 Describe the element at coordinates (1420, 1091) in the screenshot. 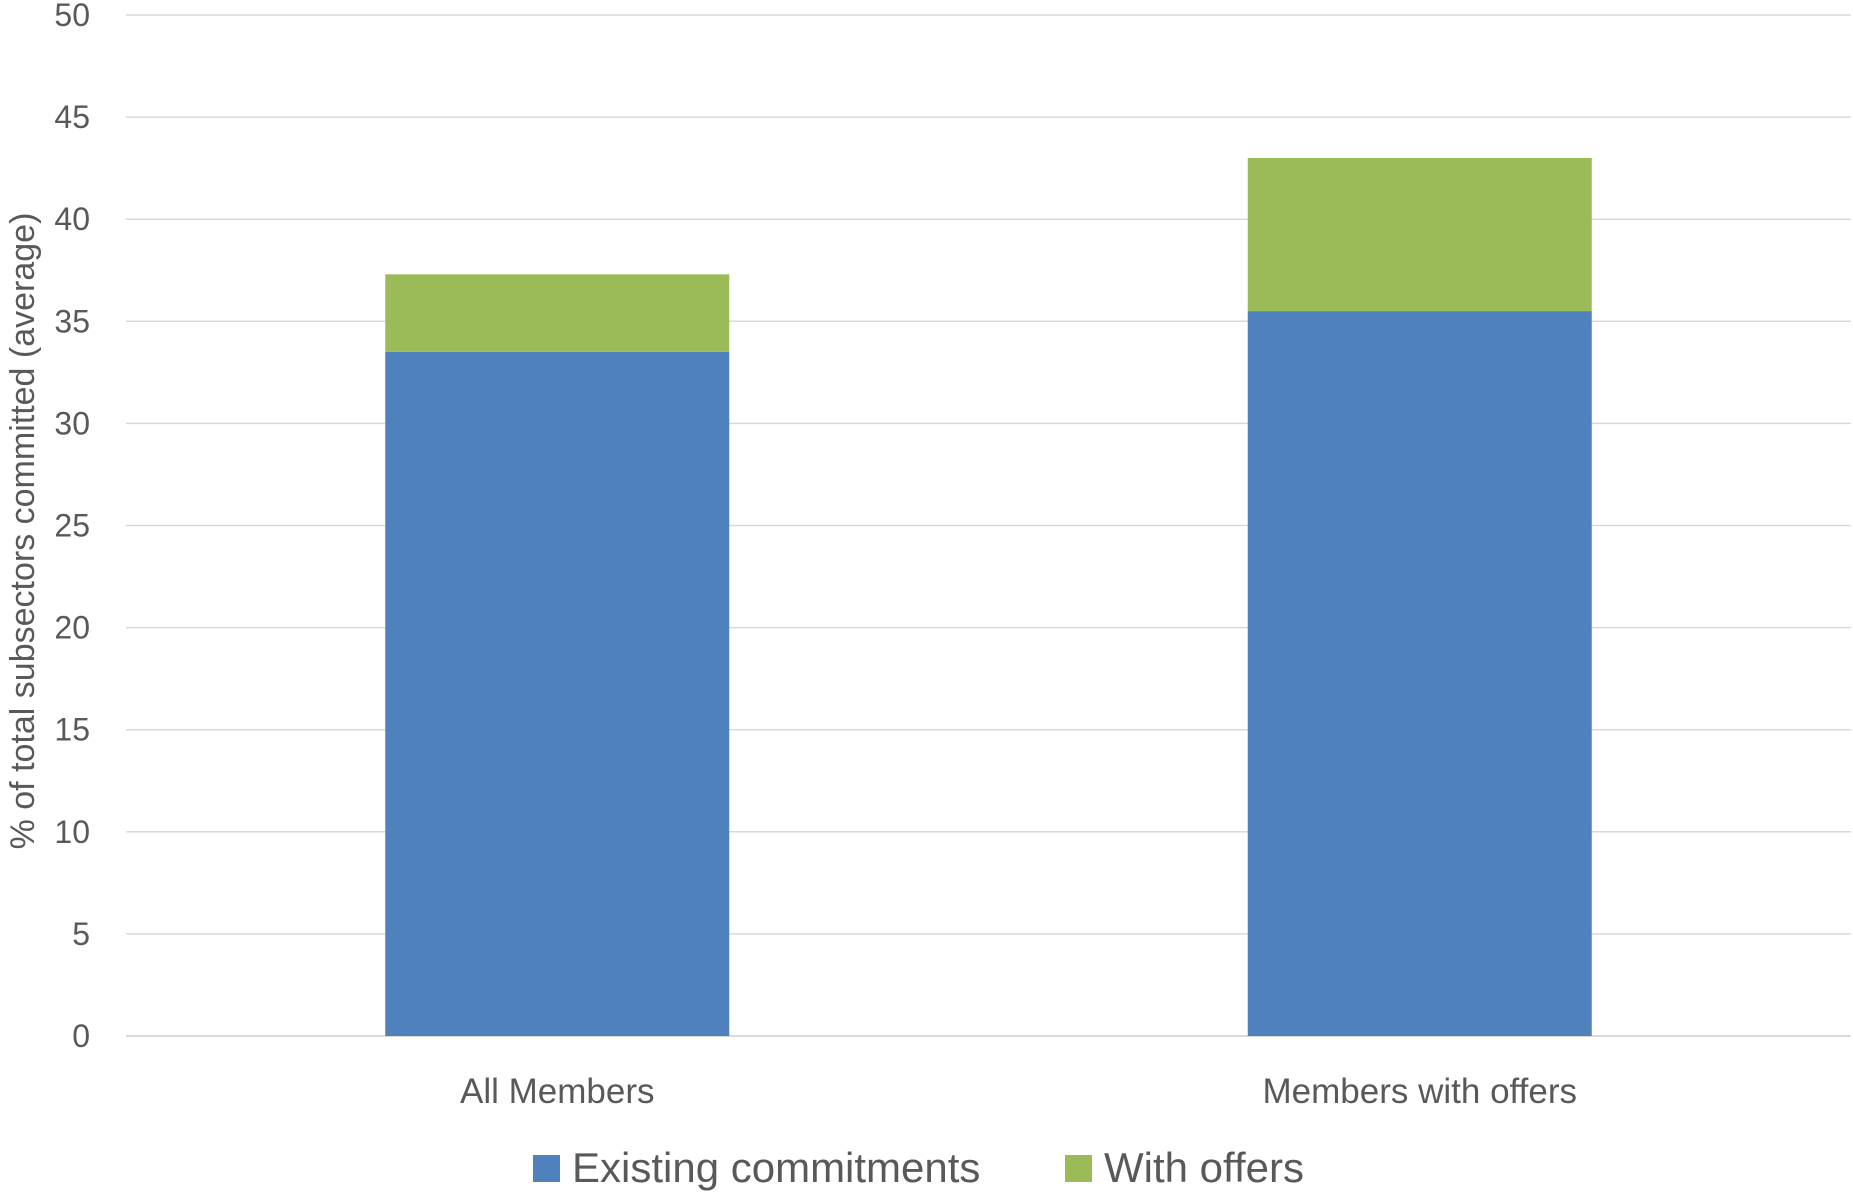

I see `x-category-label: Members with offers` at that location.